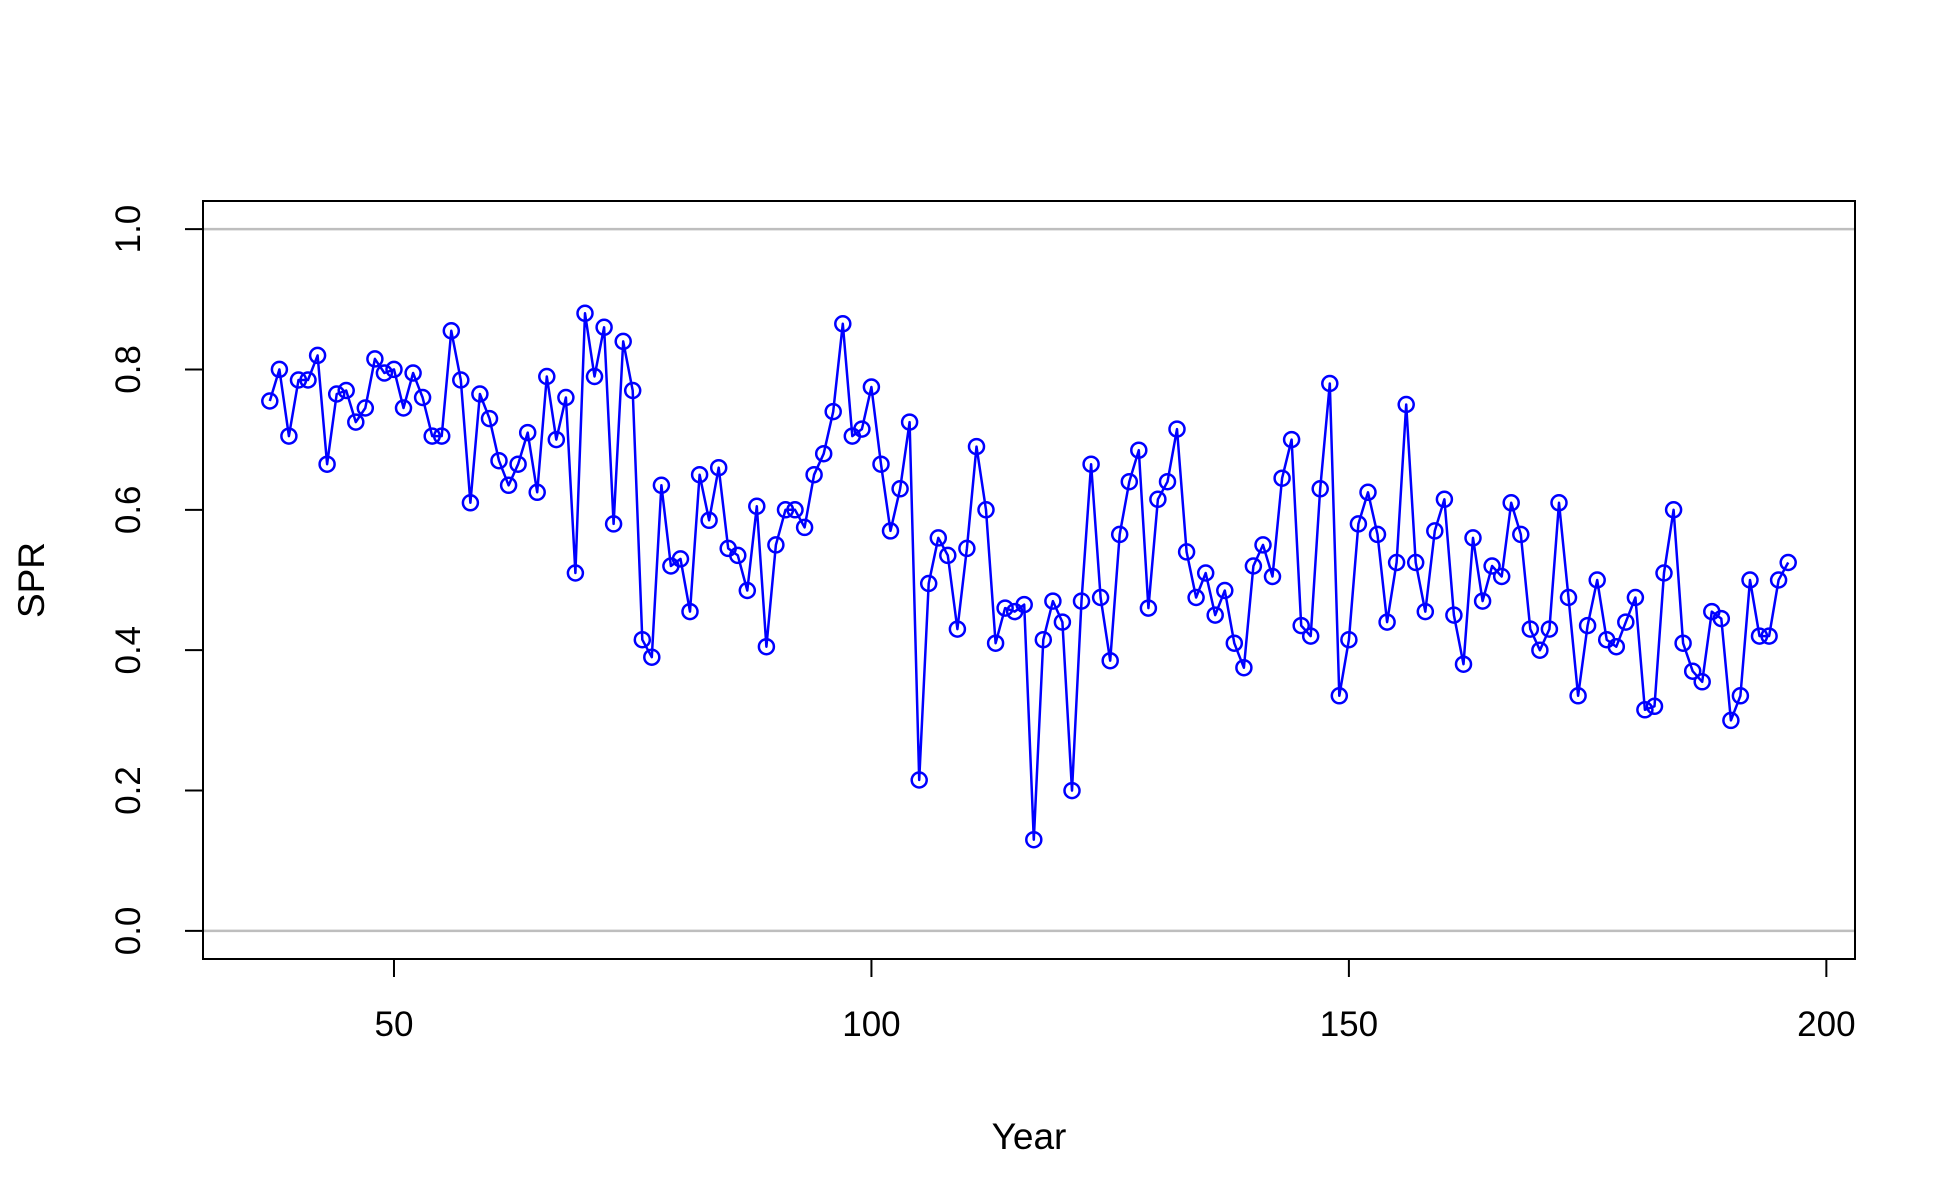 The height and width of the screenshot is (1200, 1950). What do you see at coordinates (128, 790) in the screenshot?
I see `y-tick-label: 0.2` at bounding box center [128, 790].